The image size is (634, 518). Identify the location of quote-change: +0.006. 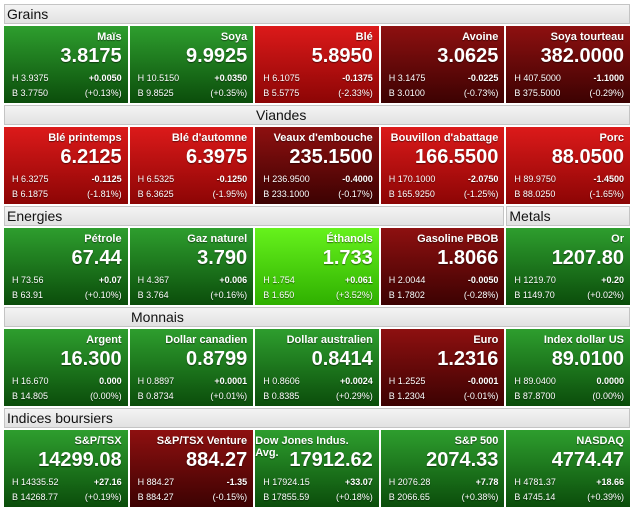
(233, 280).